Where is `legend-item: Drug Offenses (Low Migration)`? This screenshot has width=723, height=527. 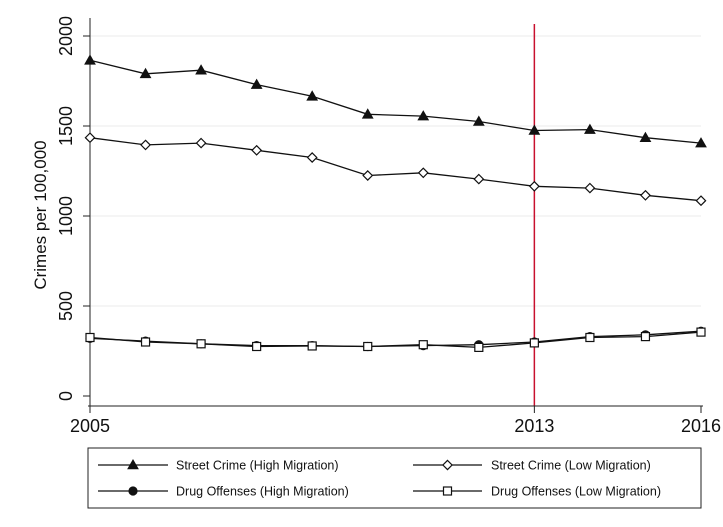 legend-item: Drug Offenses (Low Migration) is located at coordinates (537, 492).